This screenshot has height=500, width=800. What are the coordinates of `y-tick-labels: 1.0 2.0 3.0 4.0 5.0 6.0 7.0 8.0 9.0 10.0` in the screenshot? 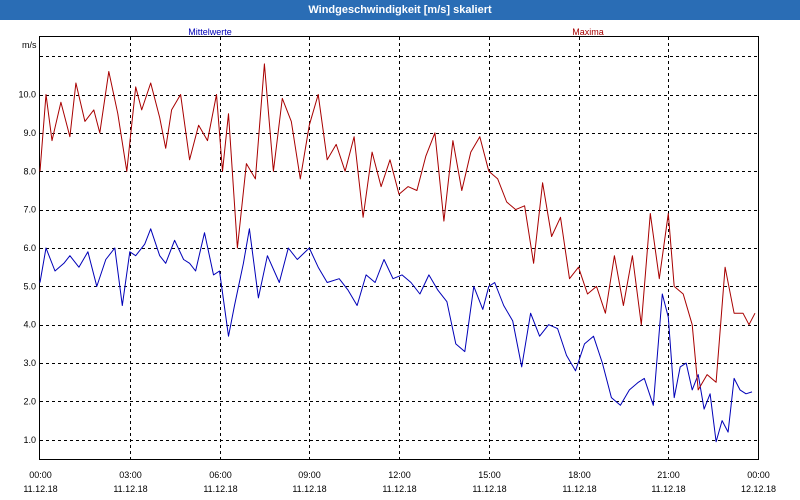 It's located at (27, 267).